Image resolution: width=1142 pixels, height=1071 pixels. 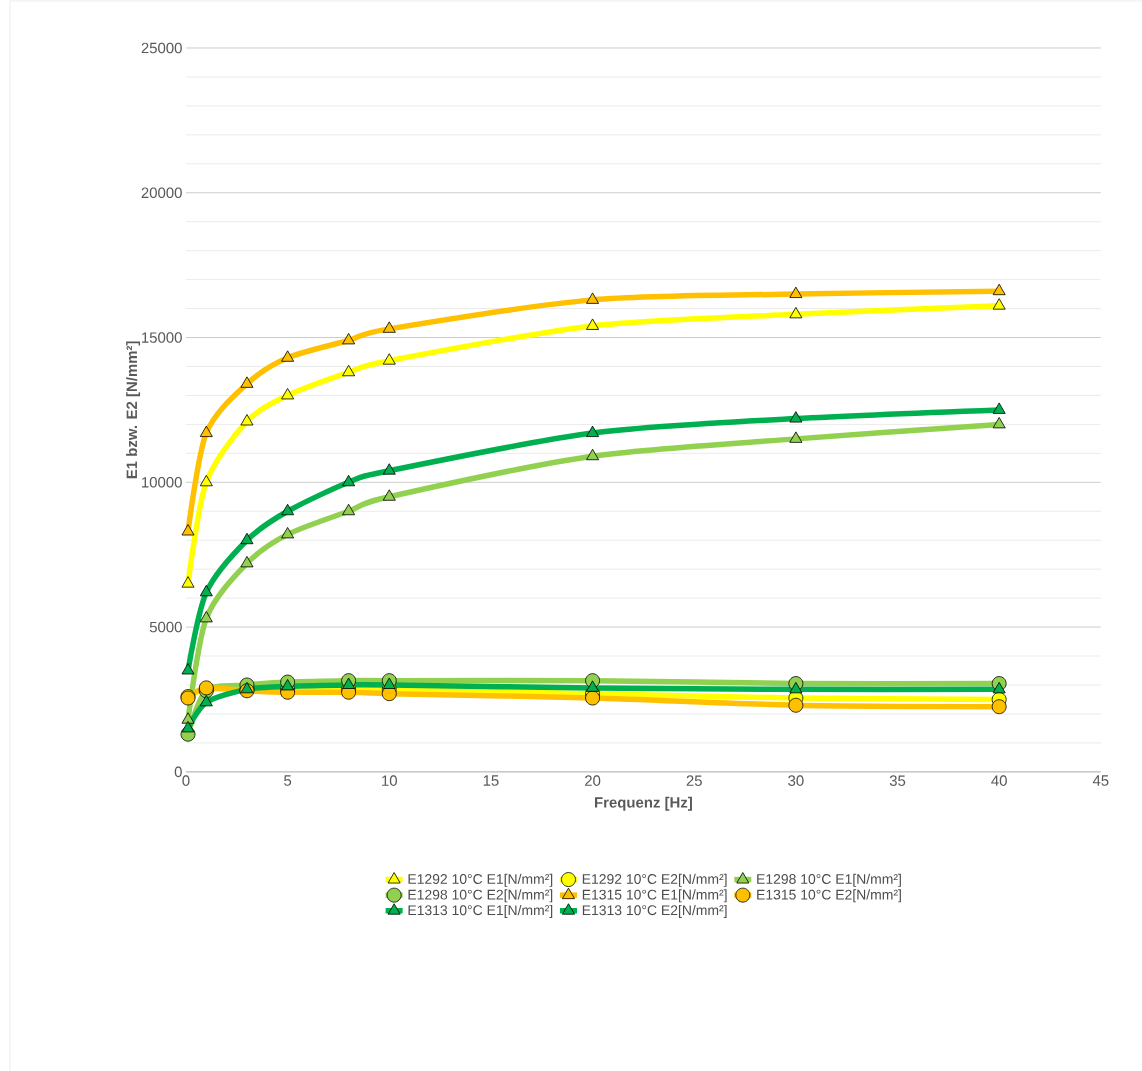 I want to click on legend-label: E1313 10°C E2[N/mm²], so click(x=654, y=911).